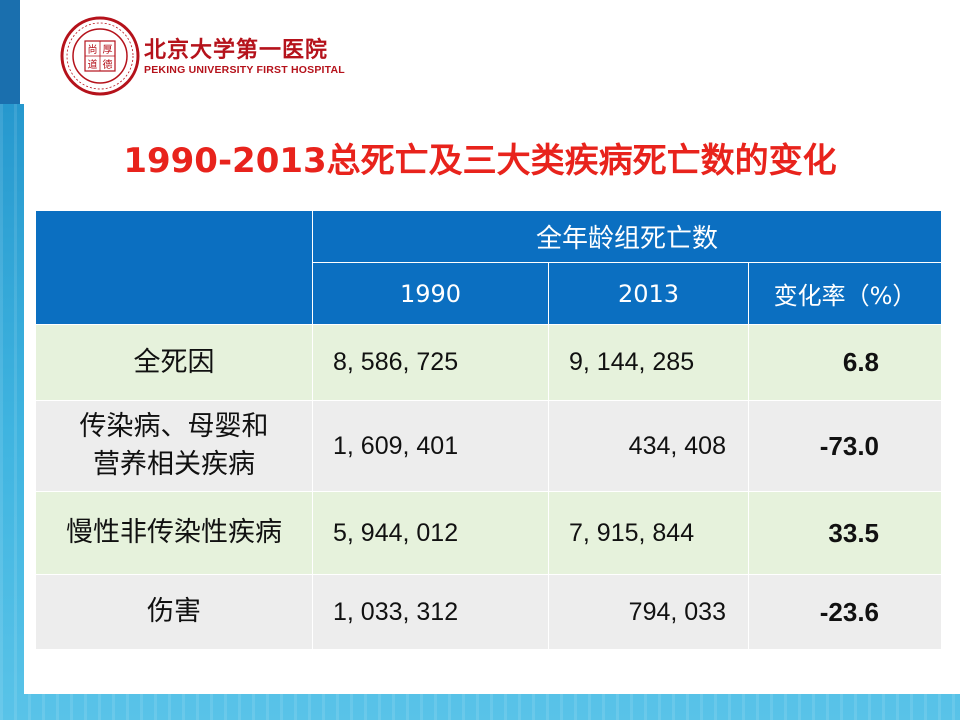  What do you see at coordinates (648, 446) in the screenshot?
I see `cell-2013: 434, 408` at bounding box center [648, 446].